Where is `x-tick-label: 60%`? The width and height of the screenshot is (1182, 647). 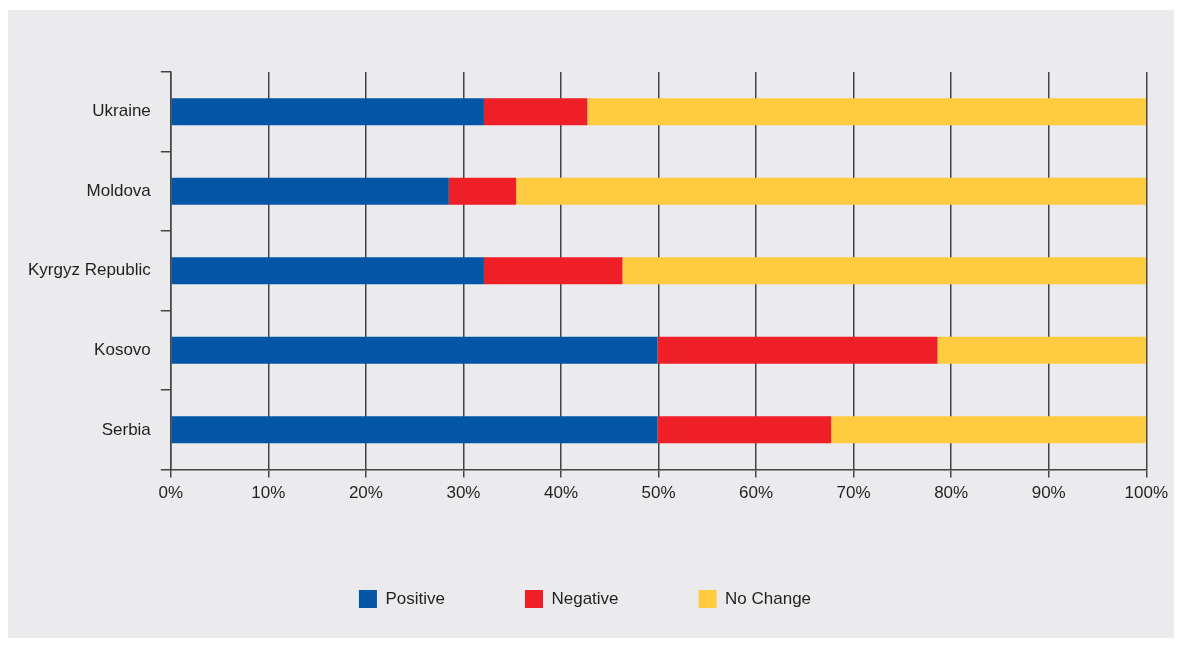 x-tick-label: 60% is located at coordinates (756, 493).